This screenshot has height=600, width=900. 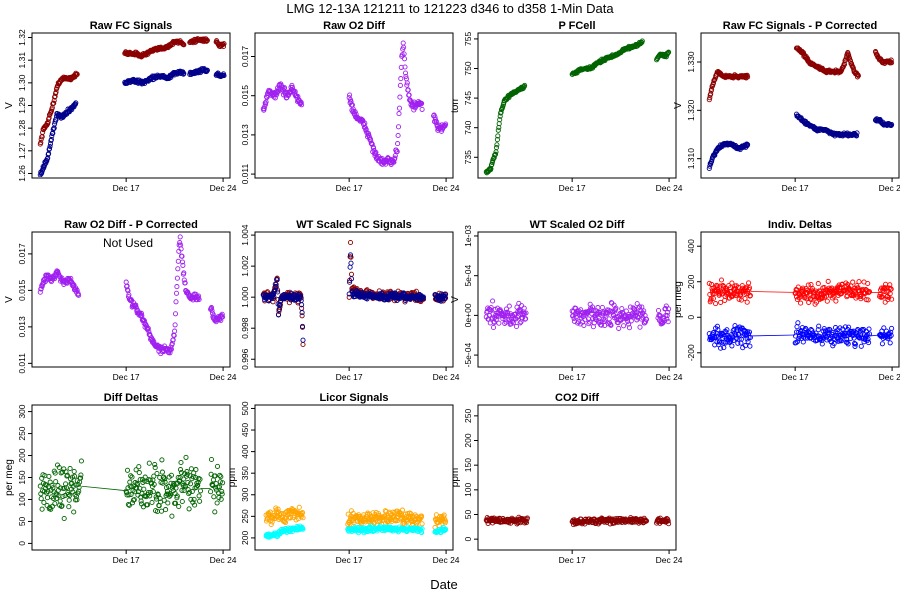 I want to click on plot-area, so click(x=800, y=314).